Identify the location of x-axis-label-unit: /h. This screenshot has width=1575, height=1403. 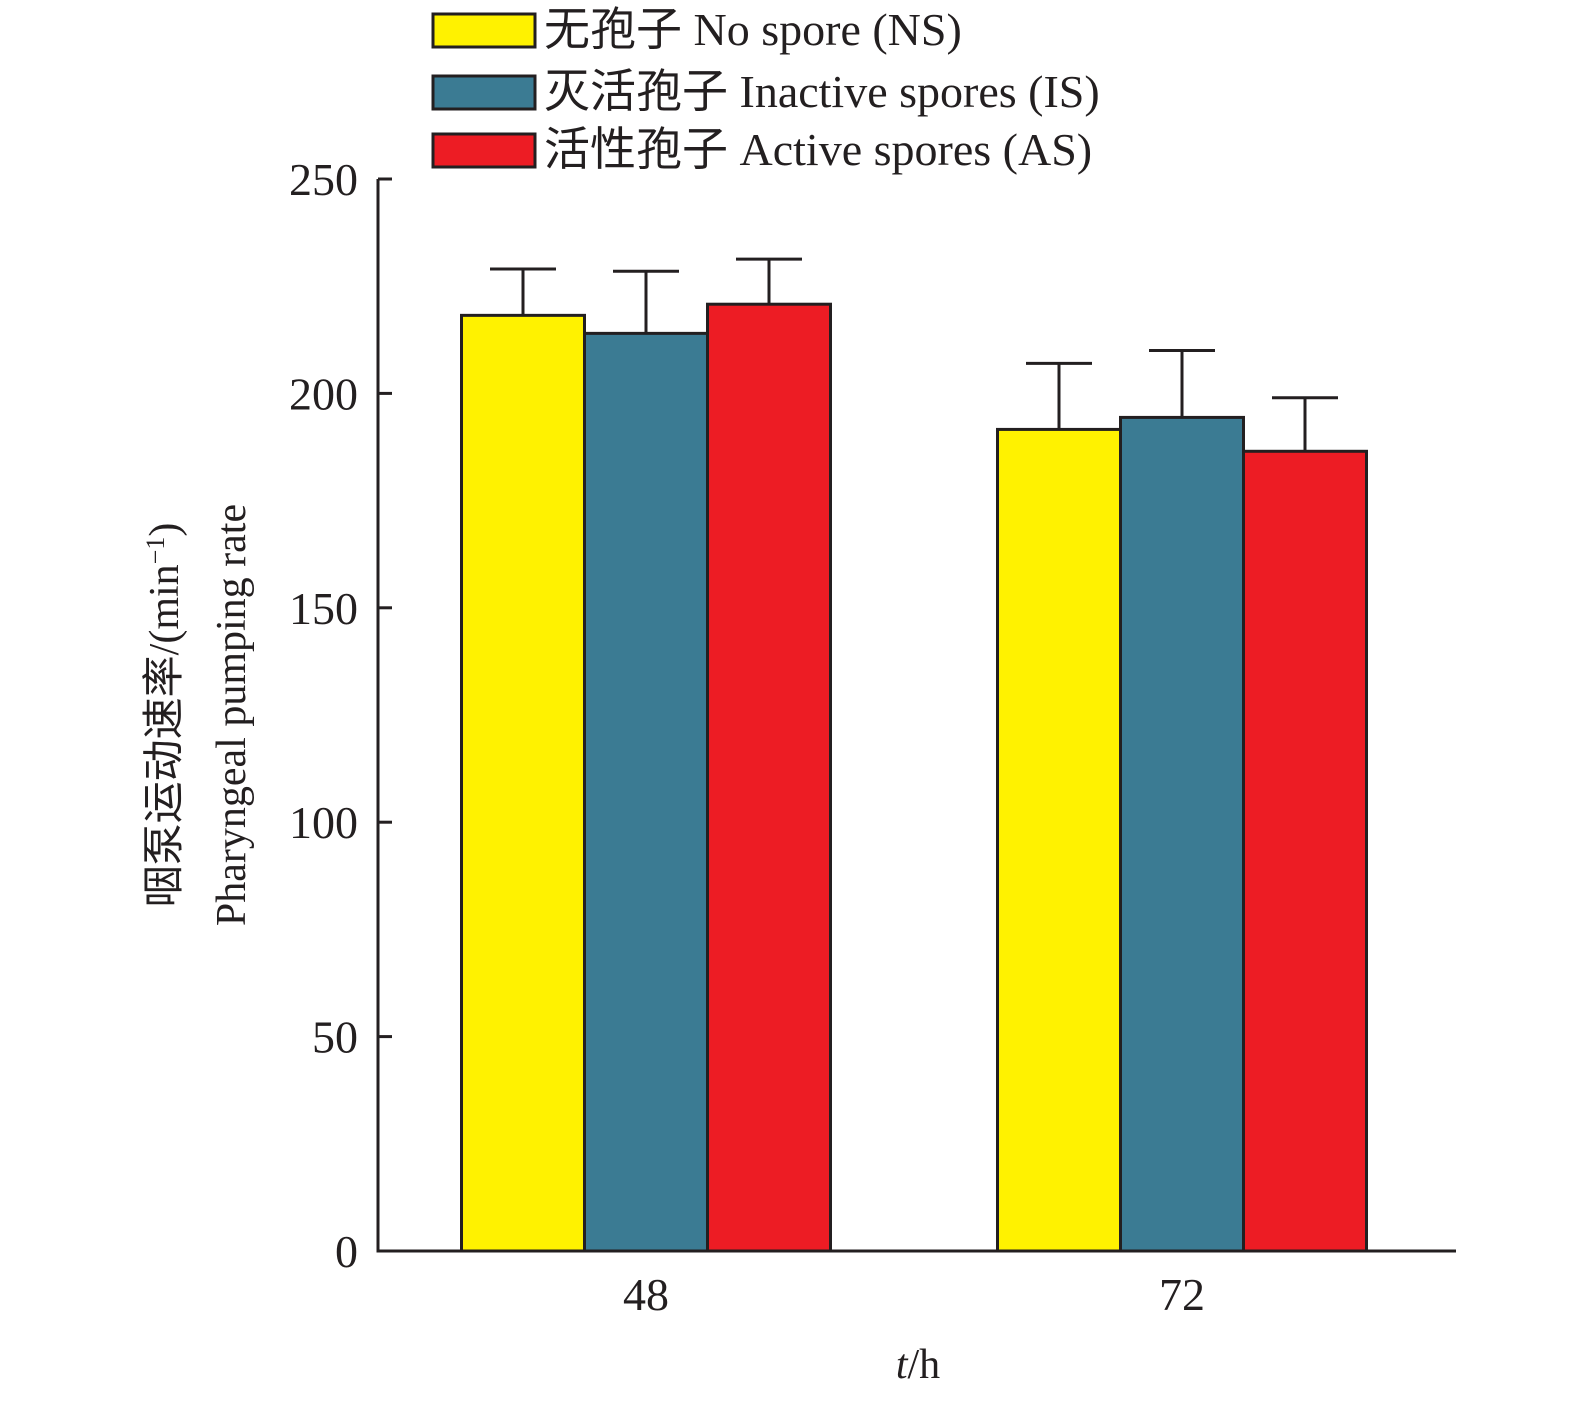
(924, 1365).